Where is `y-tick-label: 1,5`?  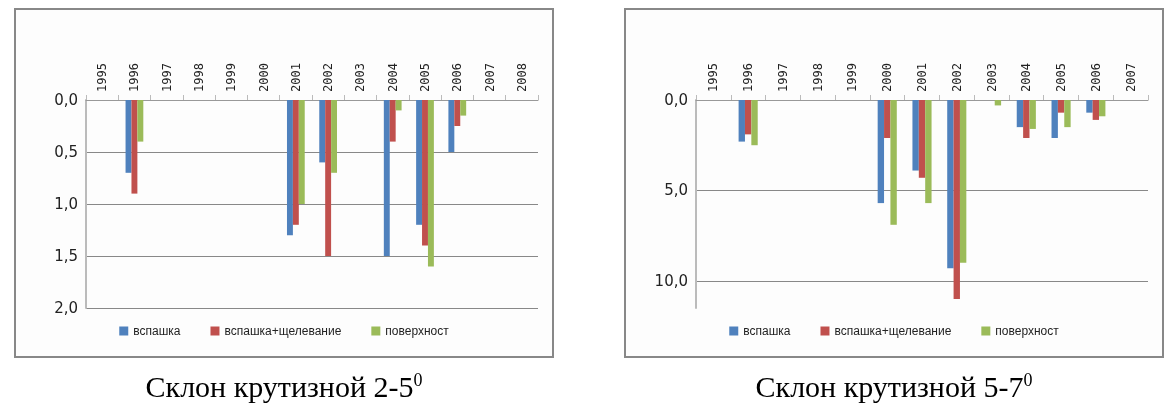 y-tick-label: 1,5 is located at coordinates (66, 256).